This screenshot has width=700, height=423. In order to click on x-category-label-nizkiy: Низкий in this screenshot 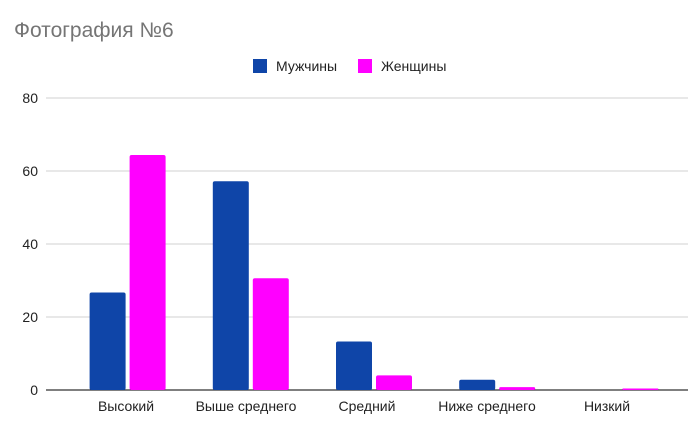, I will do `click(607, 406)`.